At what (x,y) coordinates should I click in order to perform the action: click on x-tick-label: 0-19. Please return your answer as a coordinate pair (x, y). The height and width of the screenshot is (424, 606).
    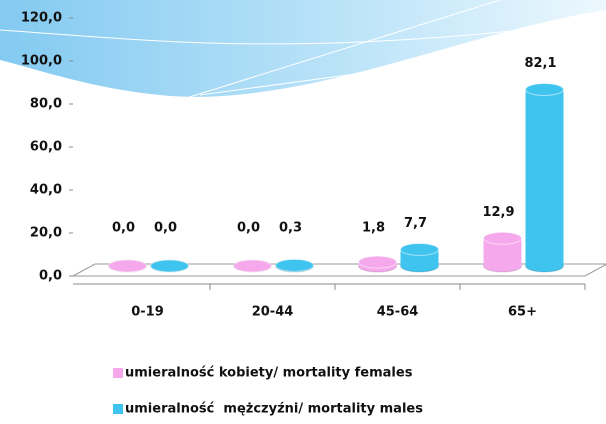
    Looking at the image, I should click on (147, 312).